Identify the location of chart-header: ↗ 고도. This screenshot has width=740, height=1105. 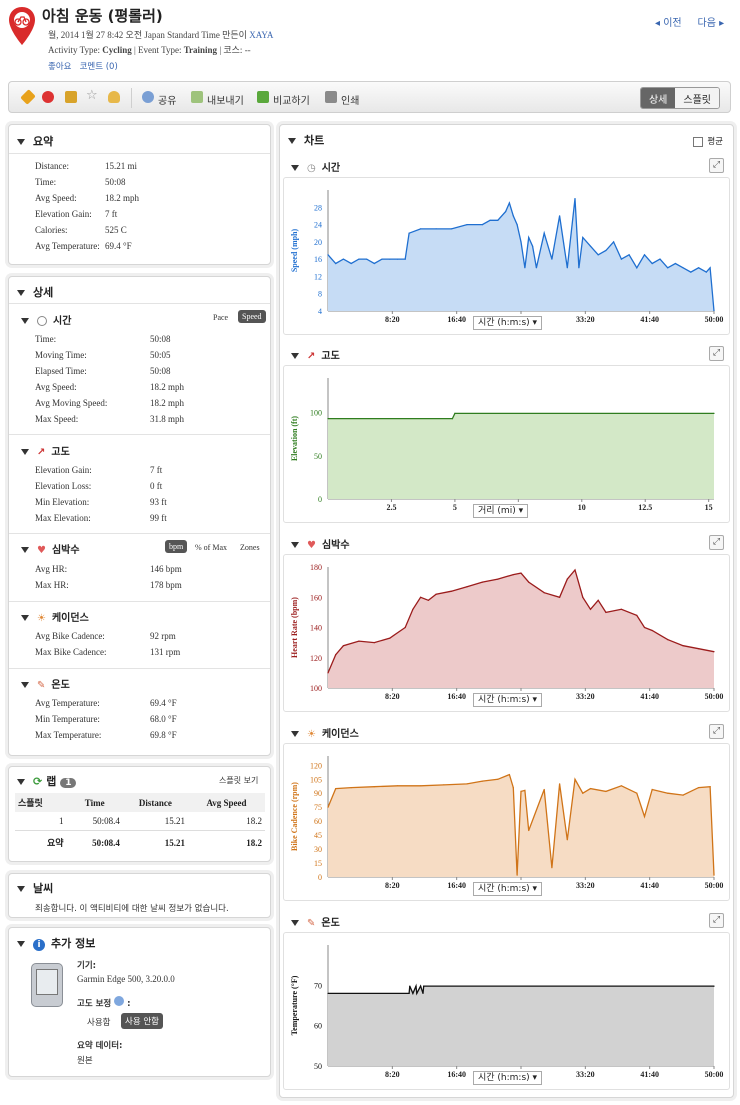
(315, 354).